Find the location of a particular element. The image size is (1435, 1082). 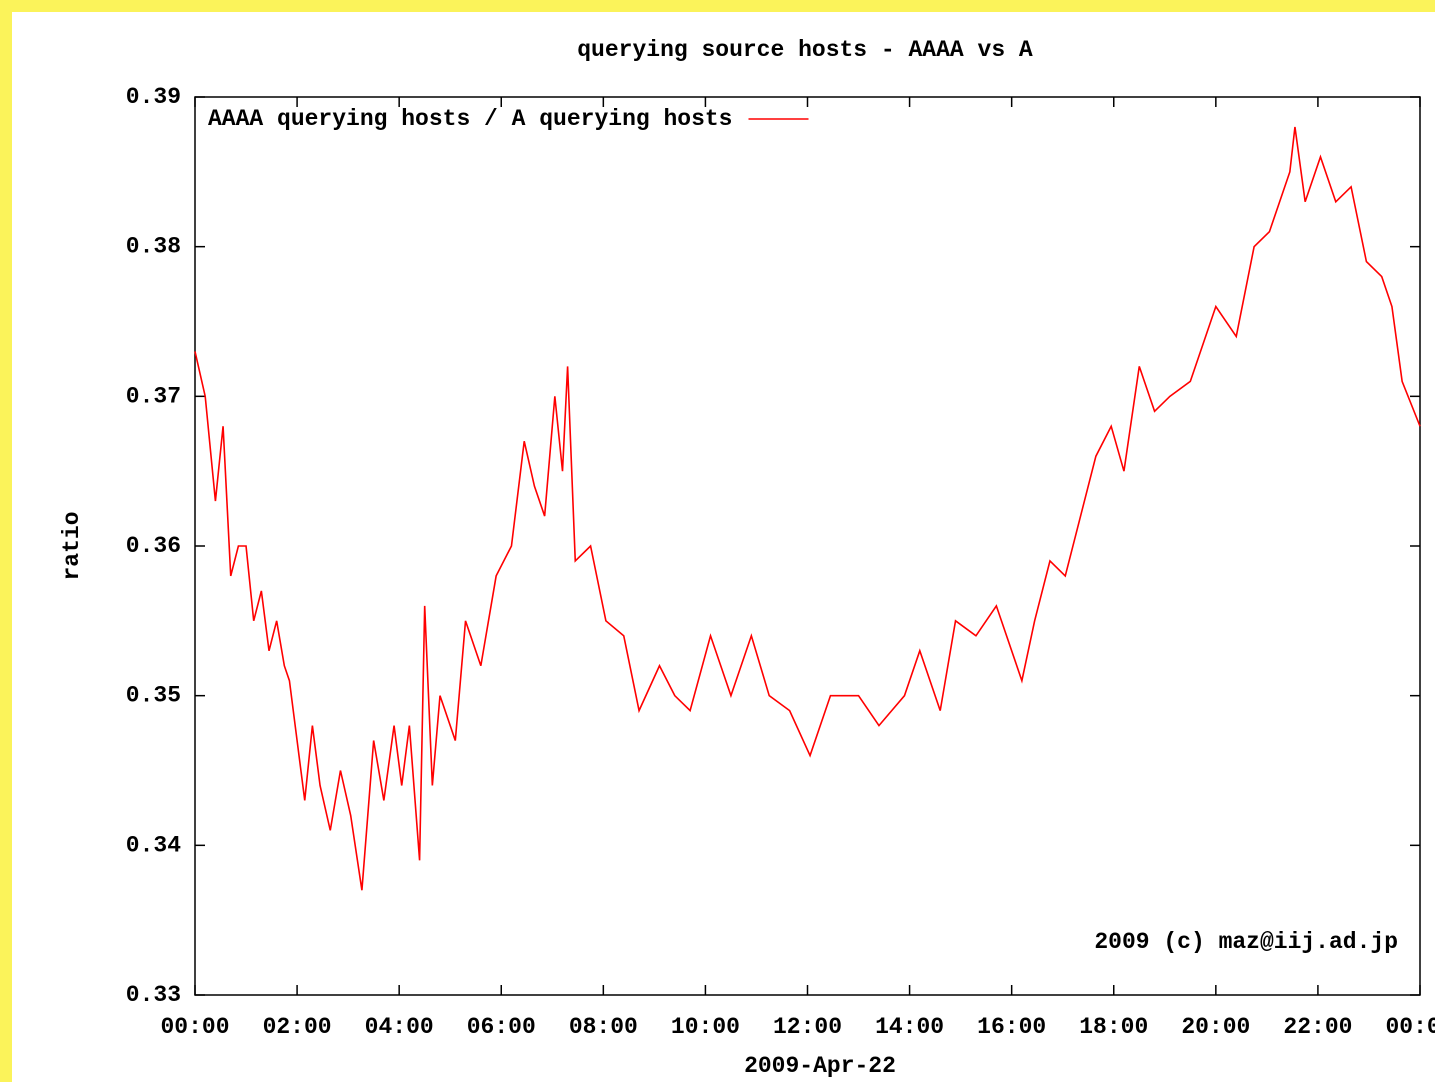

legend-label: AAAA querying hosts / A querying hosts is located at coordinates (470, 119).